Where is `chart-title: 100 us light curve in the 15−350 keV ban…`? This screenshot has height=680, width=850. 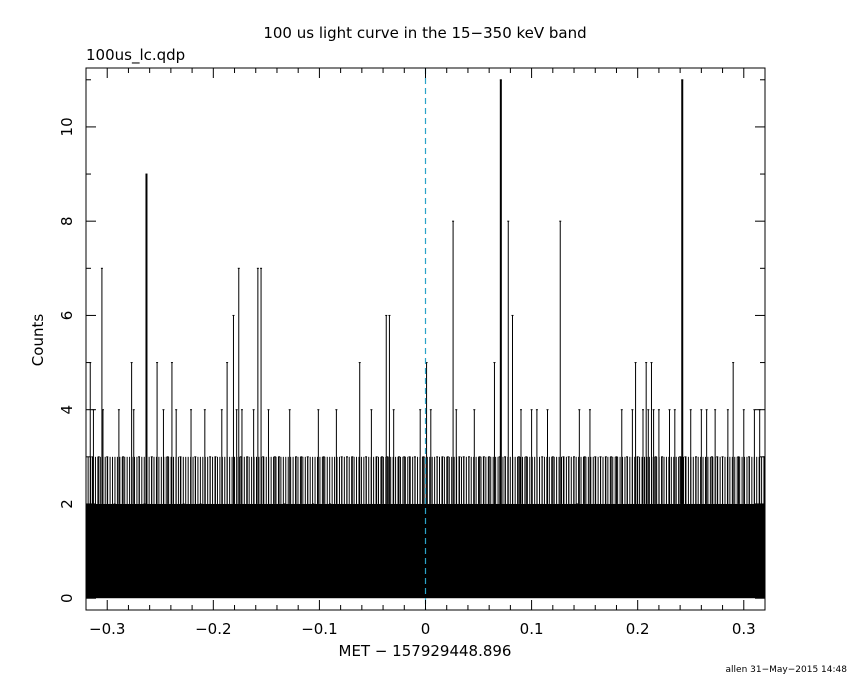
chart-title: 100 us light curve in the 15−350 keV ban… is located at coordinates (424, 33).